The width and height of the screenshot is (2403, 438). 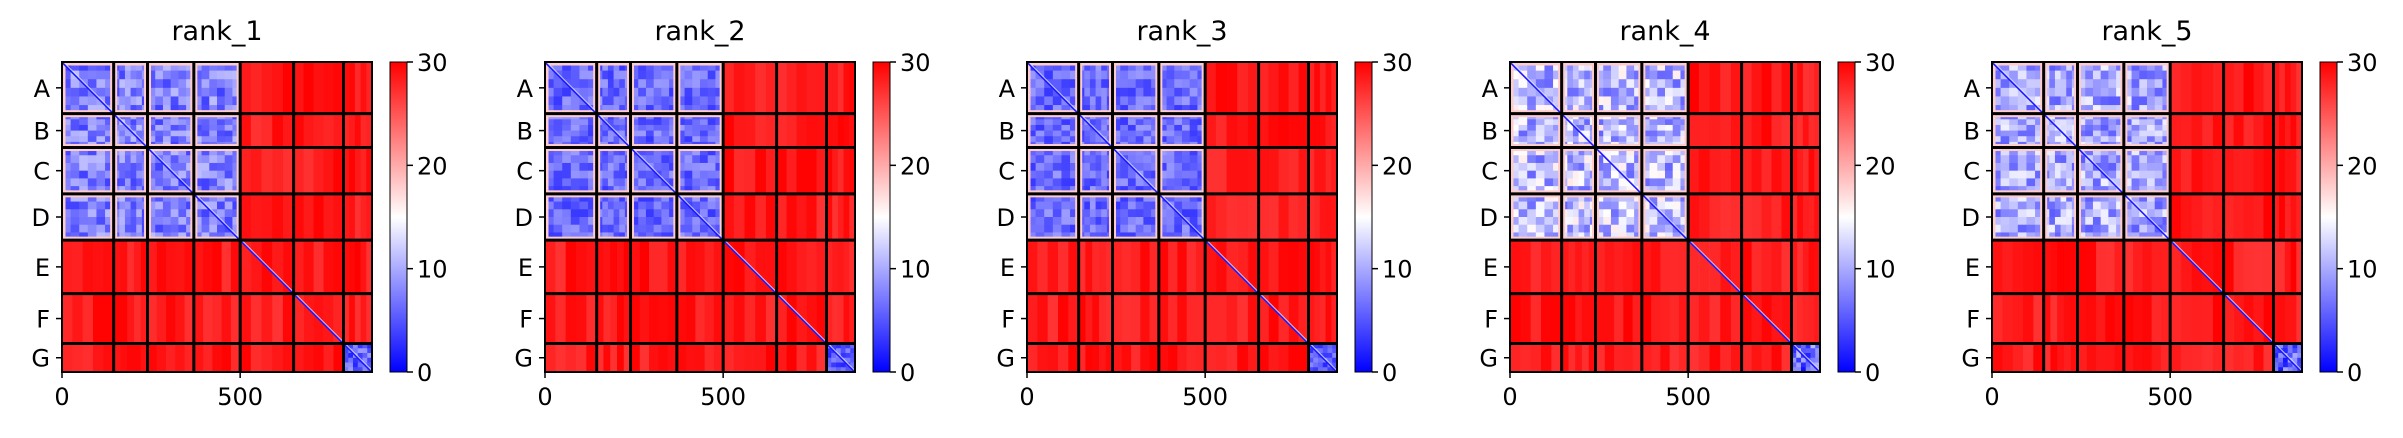 What do you see at coordinates (525, 132) in the screenshot?
I see `y-tick-label: B` at bounding box center [525, 132].